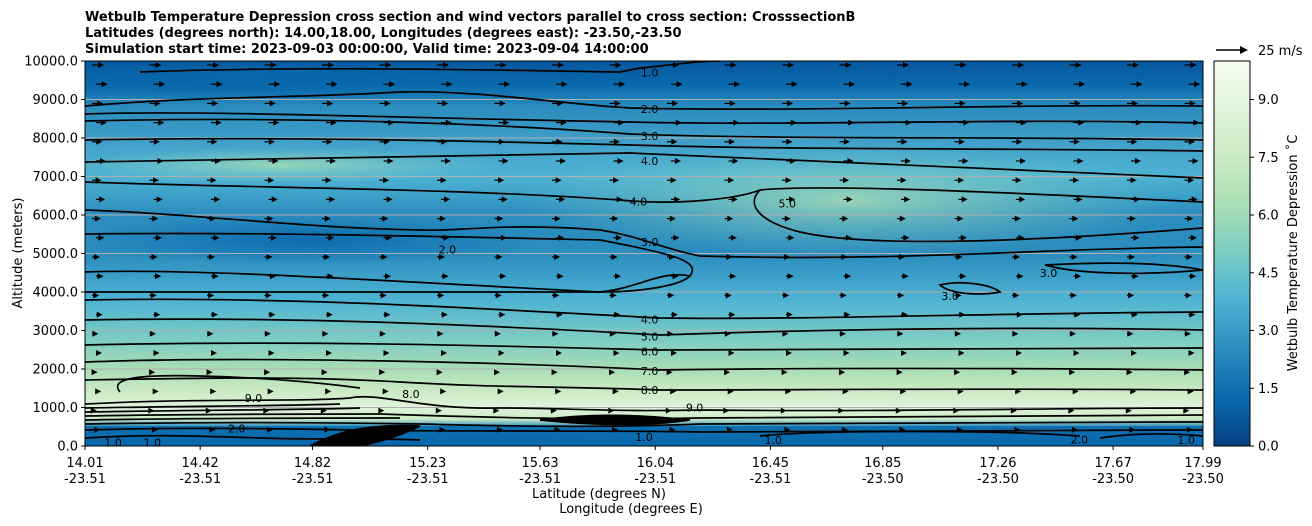 This screenshot has width=1312, height=526. Describe the element at coordinates (1080, 439) in the screenshot. I see `contour-label: 2.0` at that location.